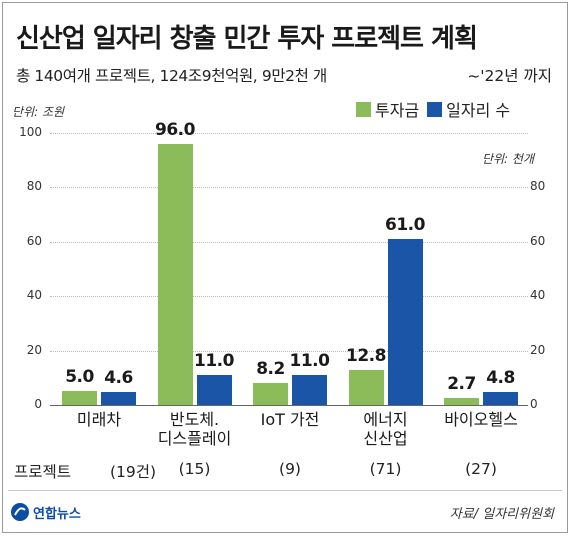  I want to click on y-tick-left: 60, so click(34, 240).